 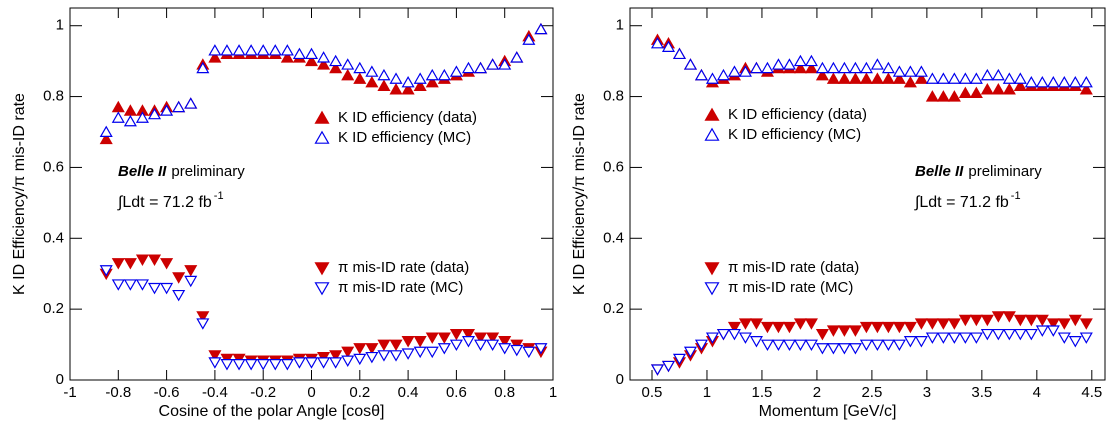 What do you see at coordinates (263, 392) in the screenshot?
I see `x-tick-label: -0.2` at bounding box center [263, 392].